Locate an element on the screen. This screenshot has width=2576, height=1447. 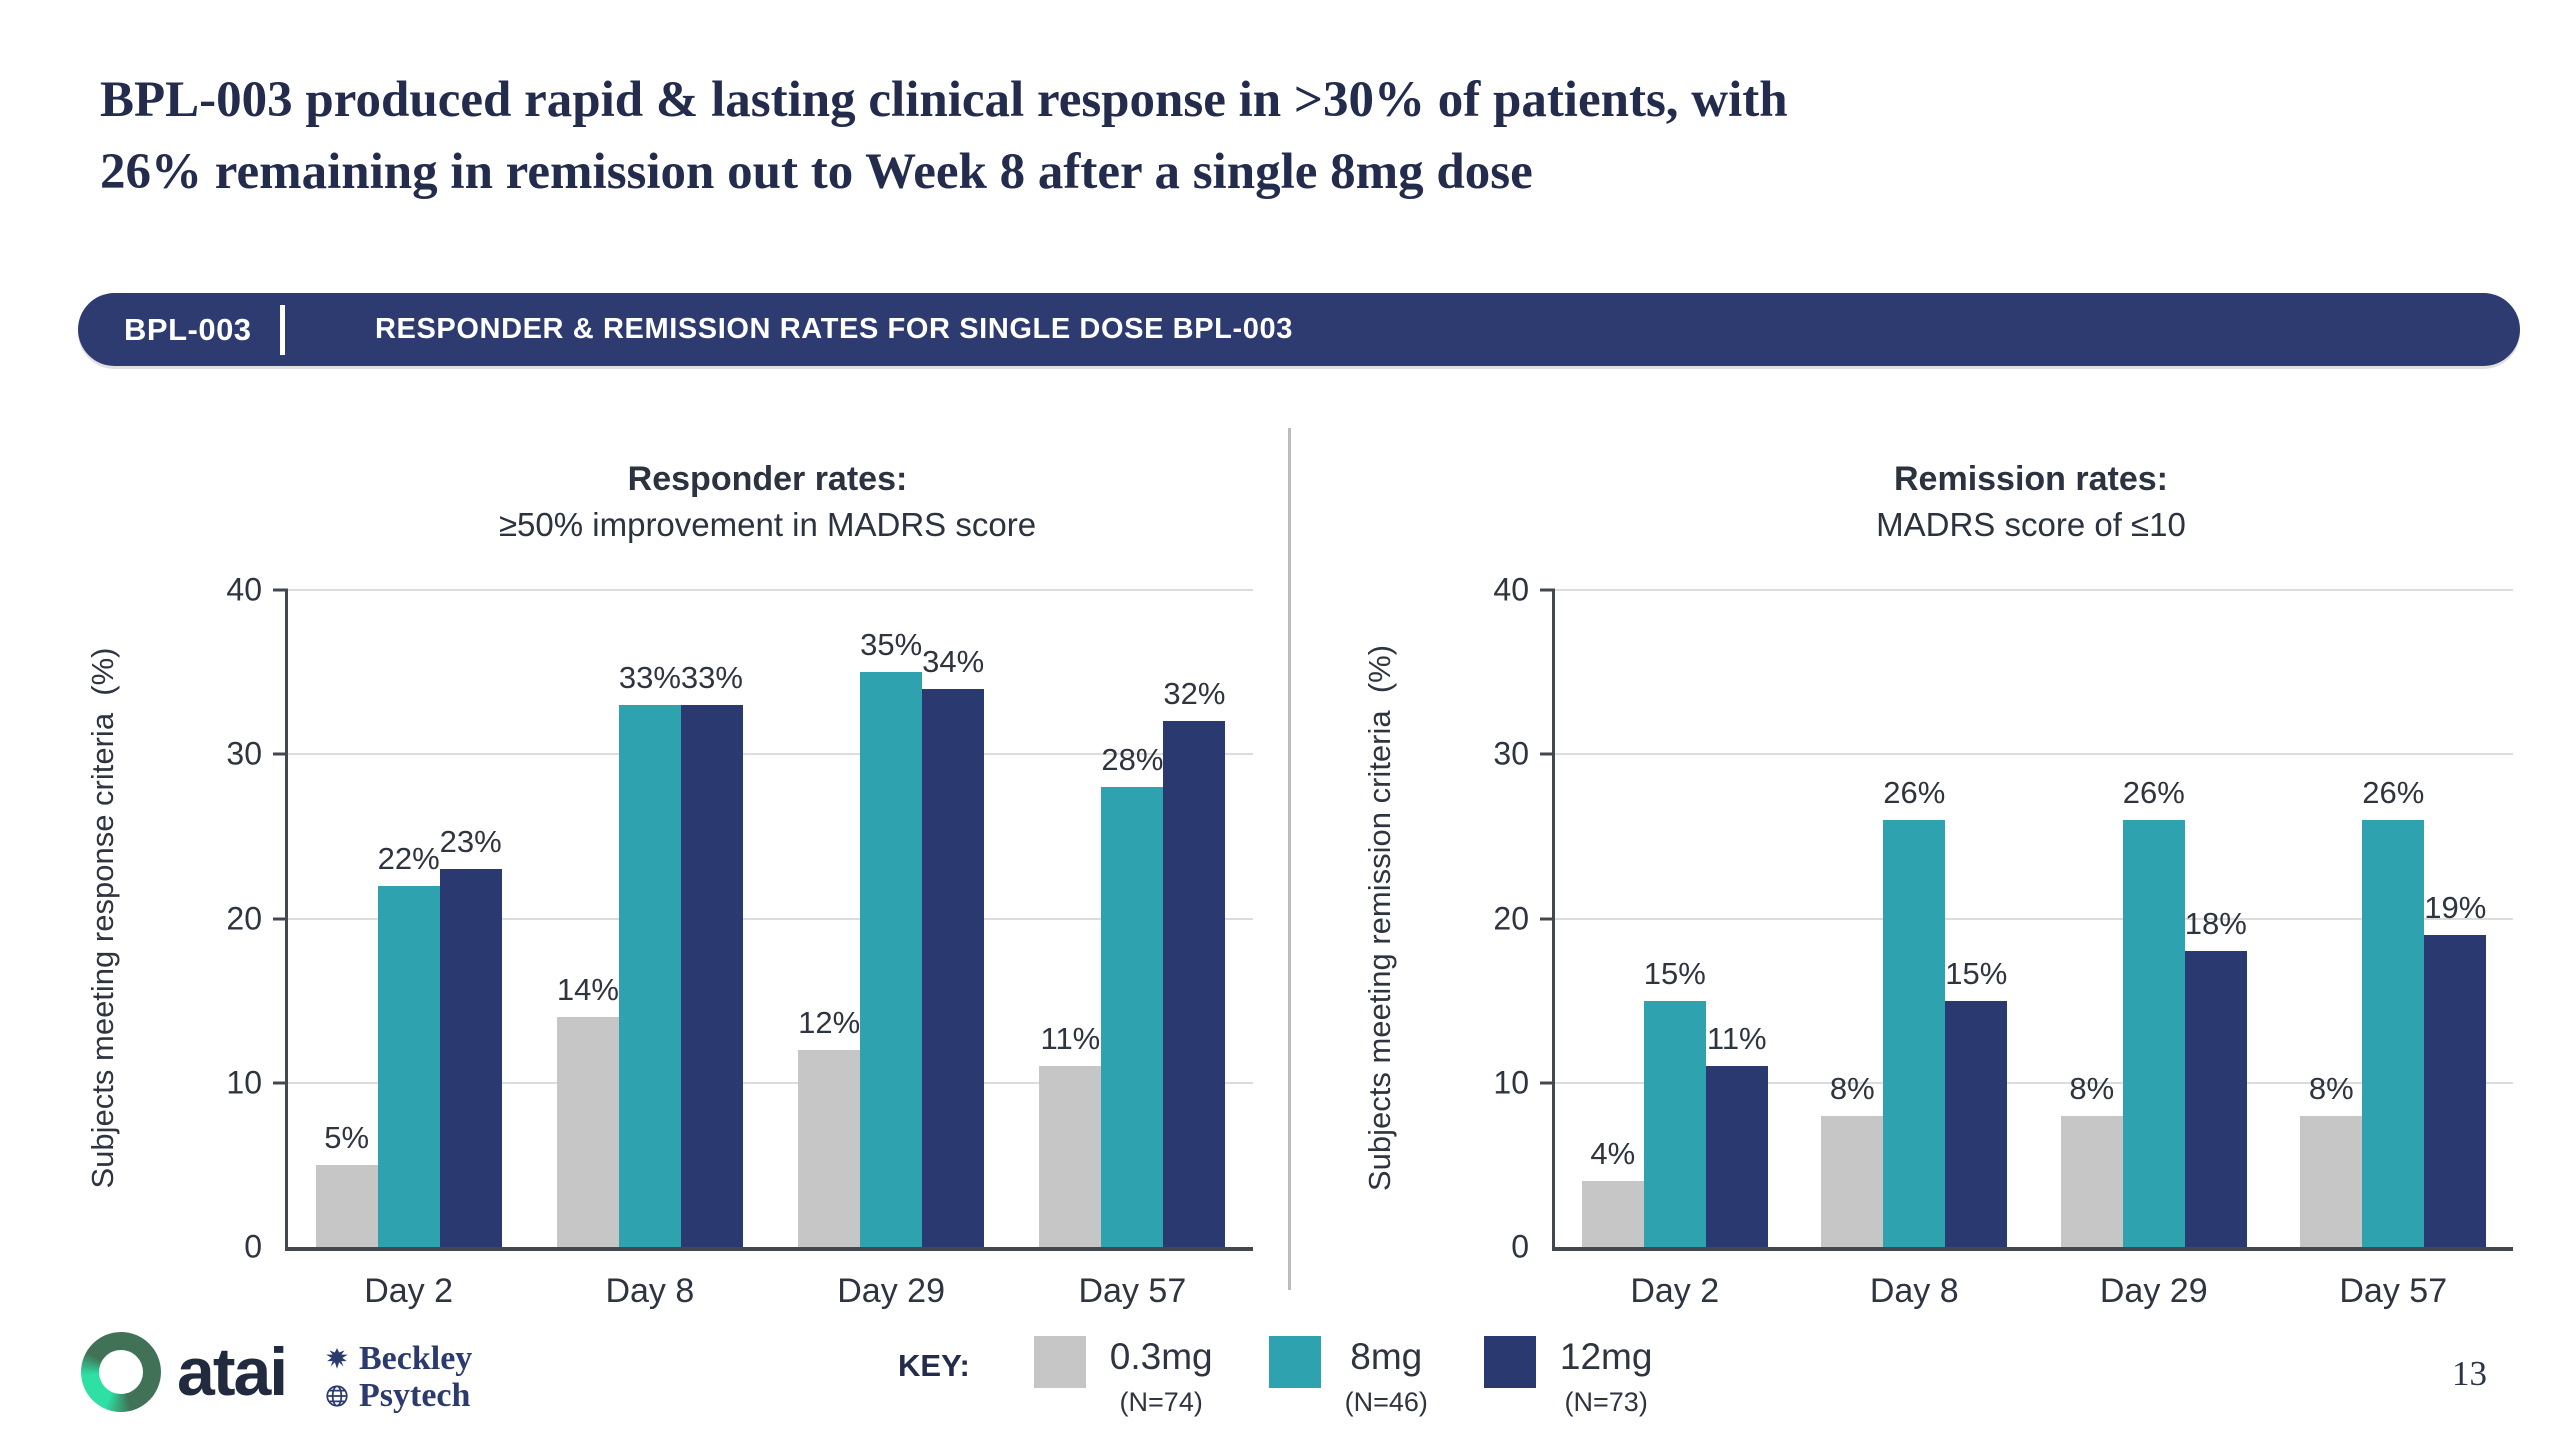
bar-group-day-29: 8% 26% 18% Day 29 is located at coordinates (2153, 950).